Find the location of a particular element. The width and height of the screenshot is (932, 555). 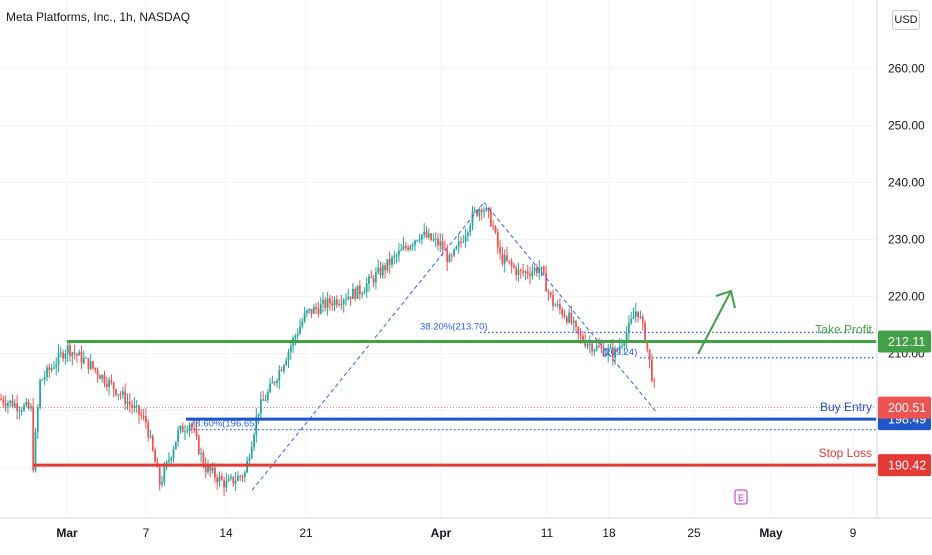

x-tick-label: 21 is located at coordinates (306, 533).